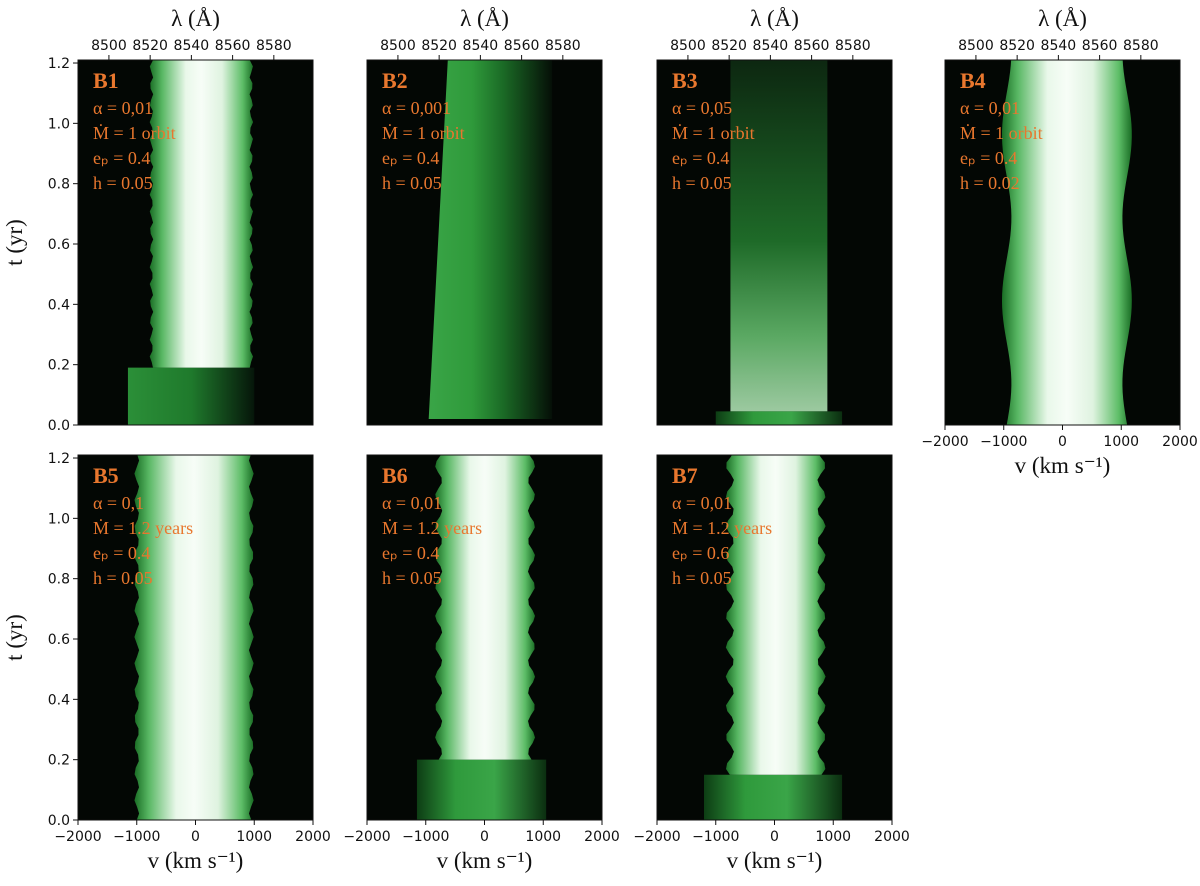 The image size is (1200, 886). Describe the element at coordinates (59, 519) in the screenshot. I see `y-tick-label: 1.0` at that location.